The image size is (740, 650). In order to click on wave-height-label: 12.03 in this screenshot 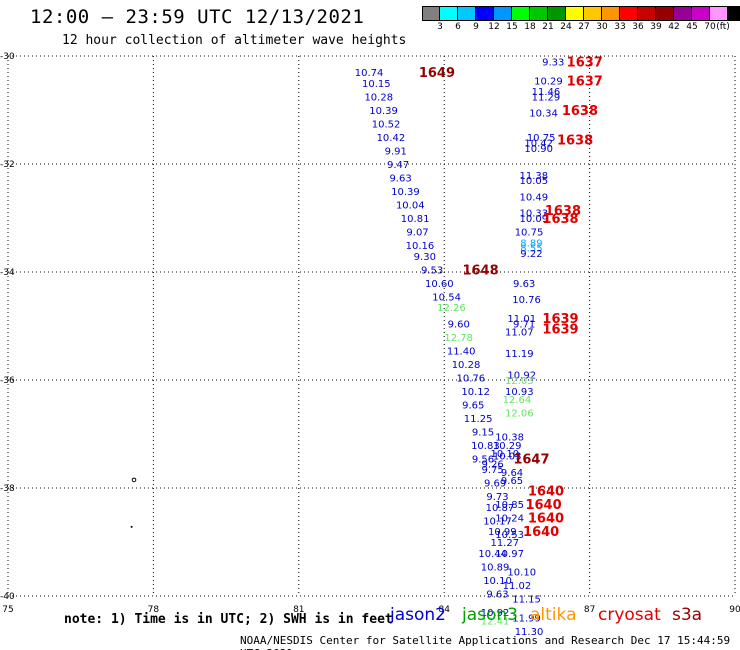, I will do `click(519, 381)`.